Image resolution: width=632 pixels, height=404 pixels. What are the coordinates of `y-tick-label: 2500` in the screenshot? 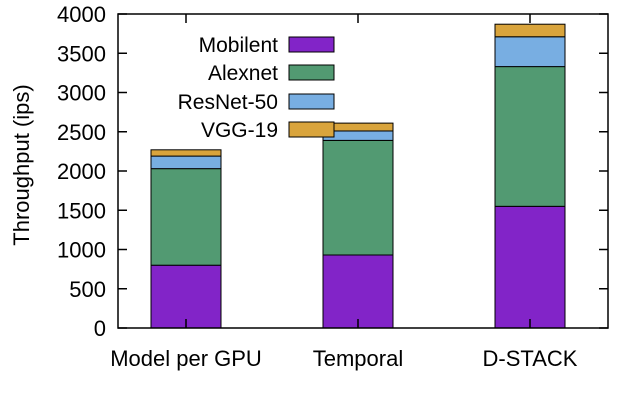 It's located at (81, 132).